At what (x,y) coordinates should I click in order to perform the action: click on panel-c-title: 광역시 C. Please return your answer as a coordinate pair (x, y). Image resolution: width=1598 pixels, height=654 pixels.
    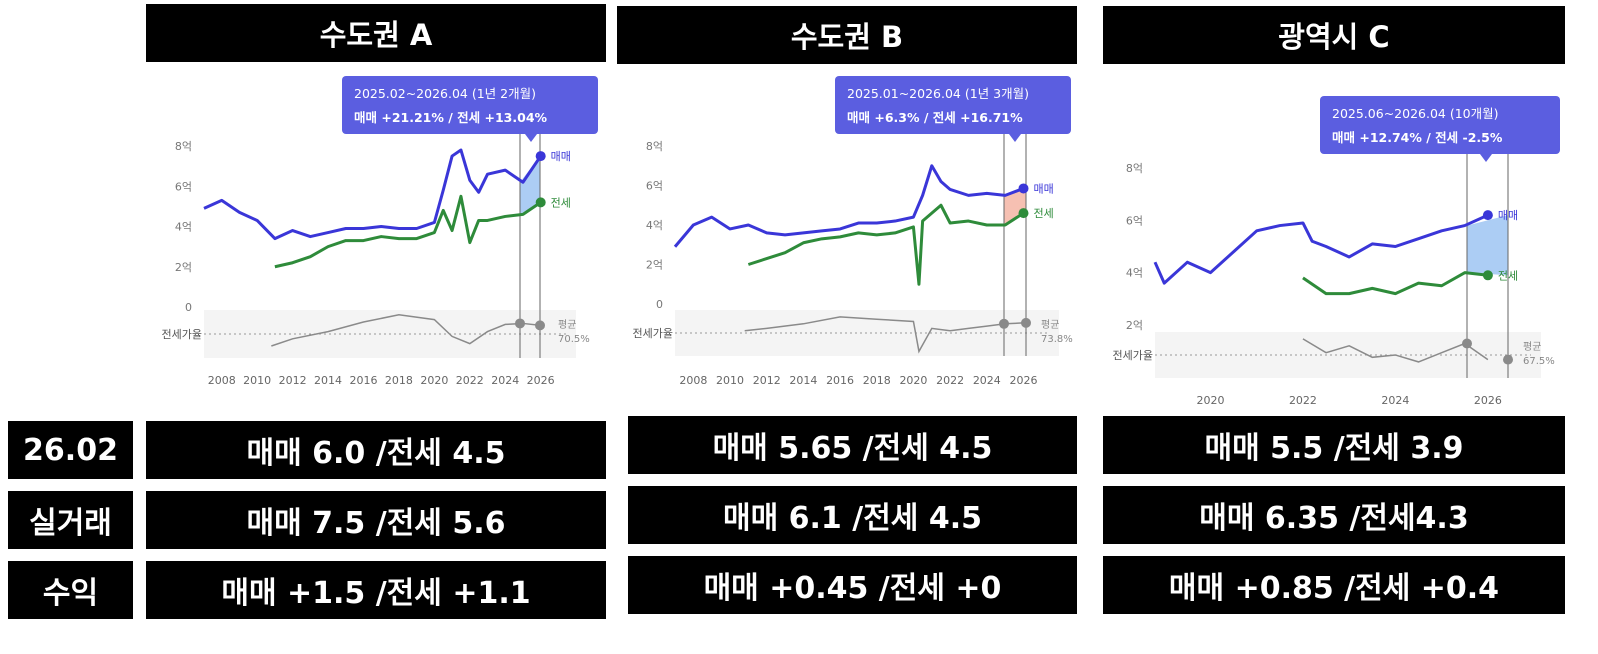
    Looking at the image, I should click on (1334, 35).